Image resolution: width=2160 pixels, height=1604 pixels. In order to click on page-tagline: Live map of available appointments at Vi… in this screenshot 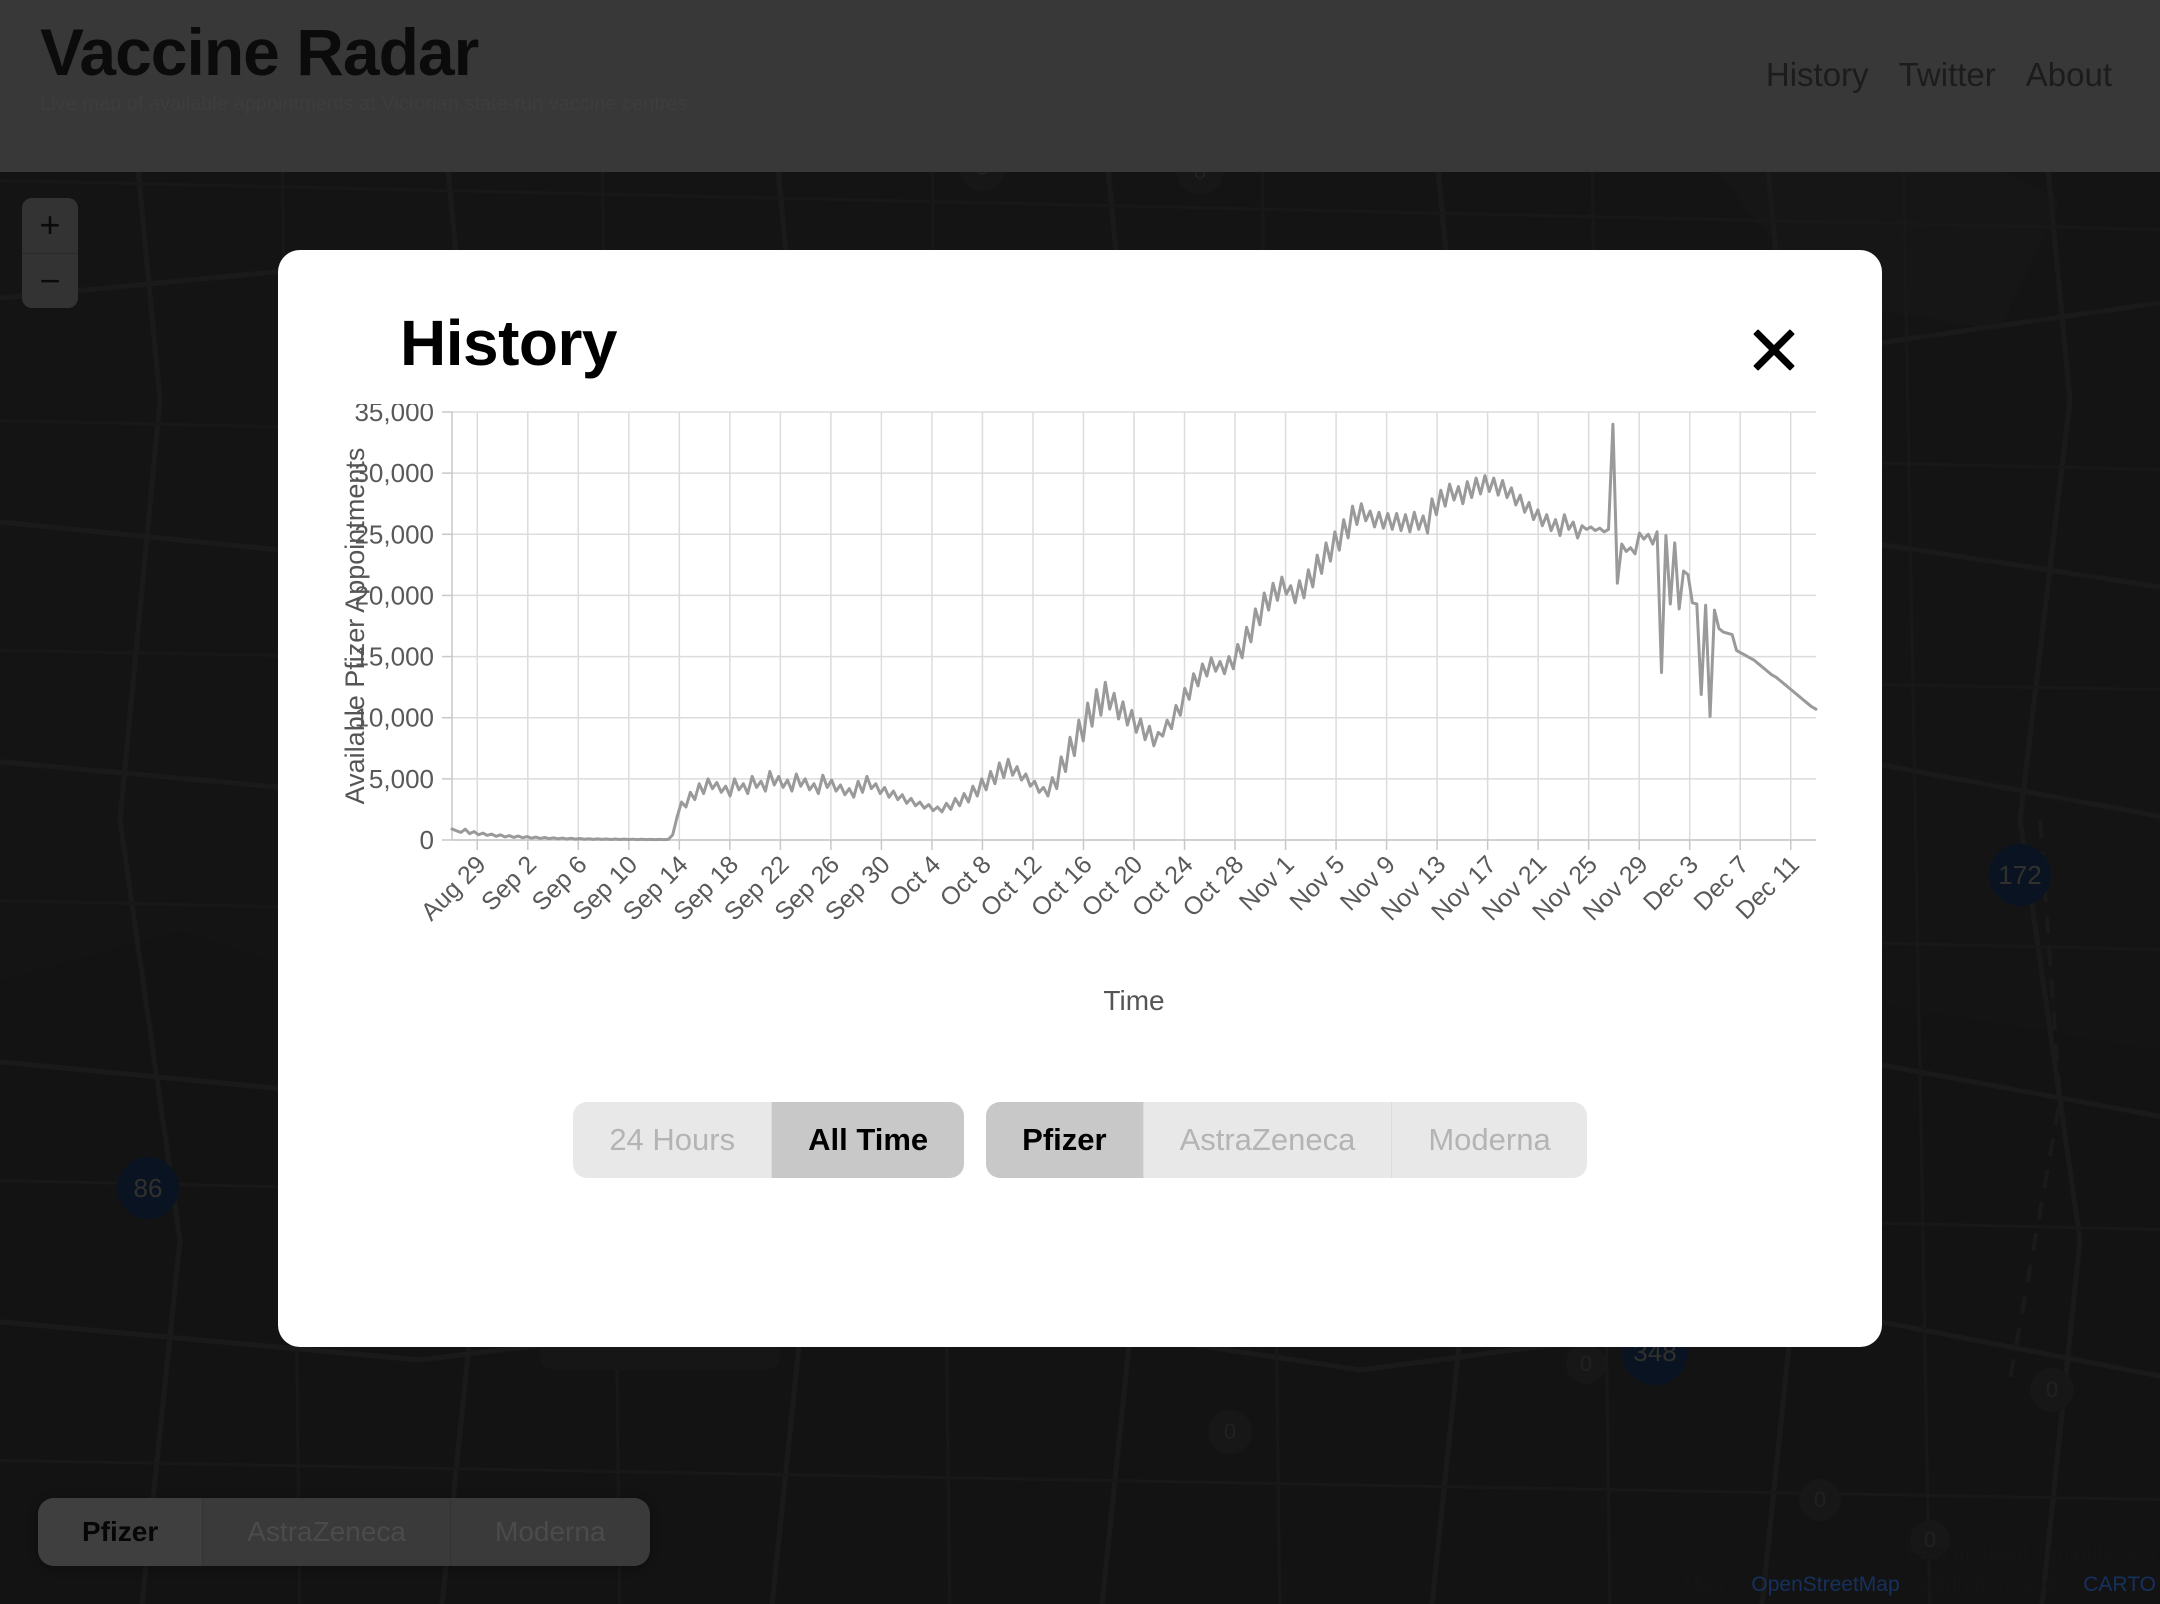, I will do `click(364, 104)`.